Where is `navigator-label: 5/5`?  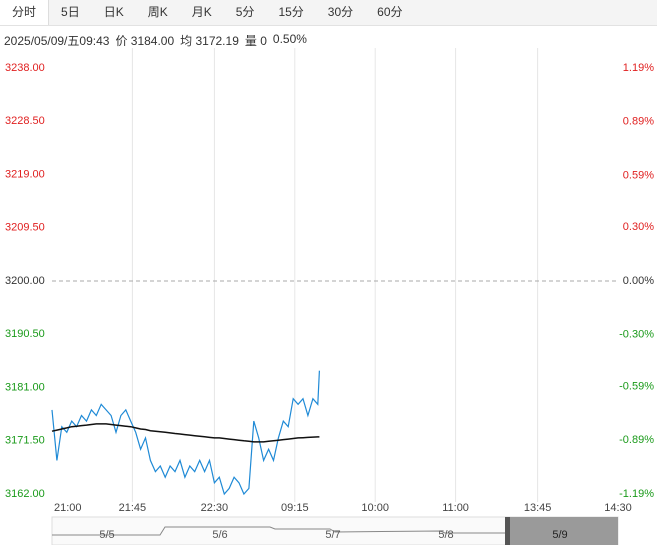 navigator-label: 5/5 is located at coordinates (106, 535).